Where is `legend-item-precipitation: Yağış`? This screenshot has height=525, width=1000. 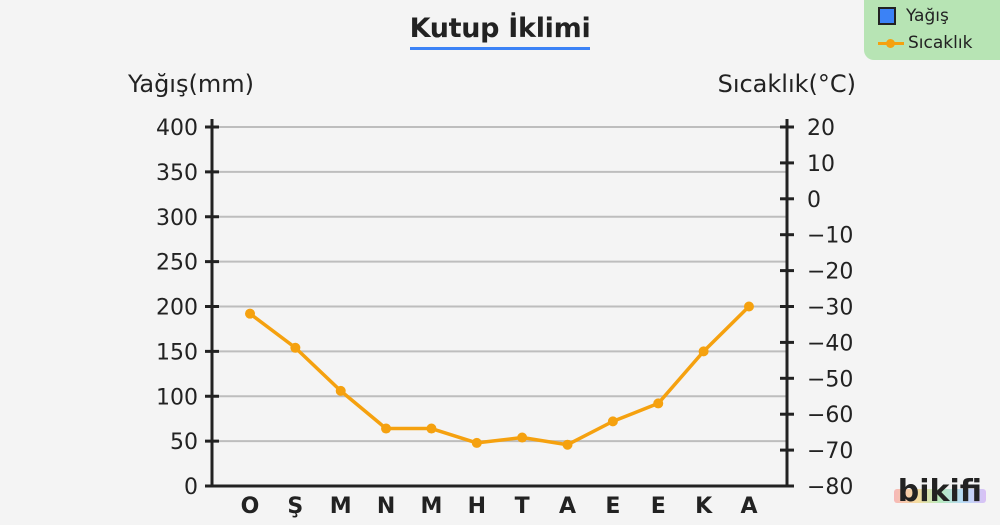 legend-item-precipitation: Yağış is located at coordinates (913, 16).